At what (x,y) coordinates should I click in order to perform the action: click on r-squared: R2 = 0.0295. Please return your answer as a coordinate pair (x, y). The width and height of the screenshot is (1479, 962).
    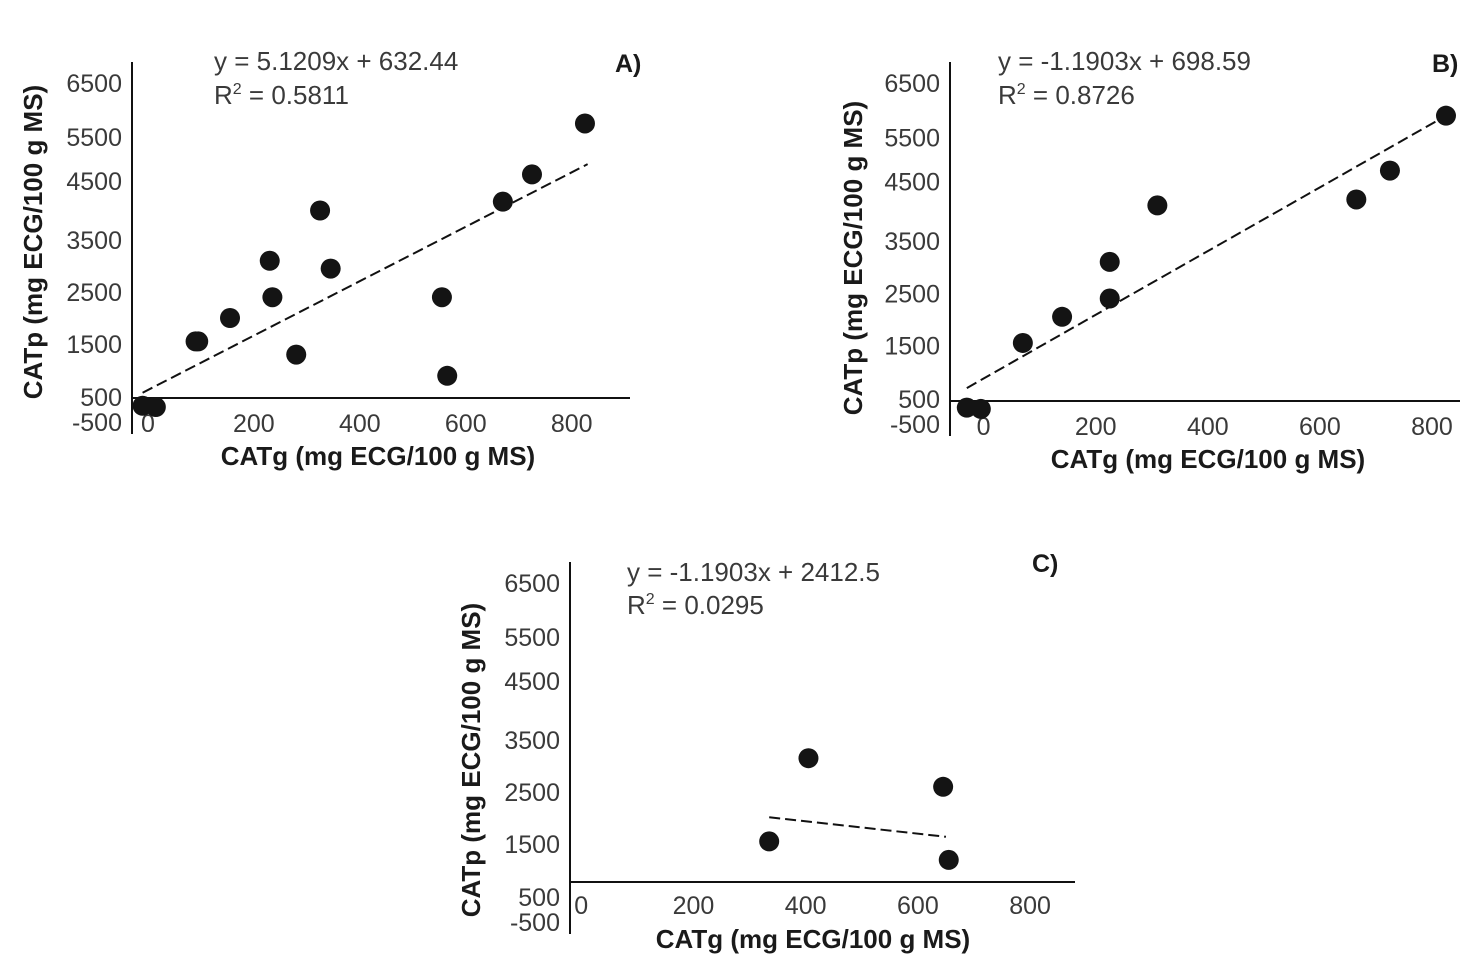
    Looking at the image, I should click on (695, 605).